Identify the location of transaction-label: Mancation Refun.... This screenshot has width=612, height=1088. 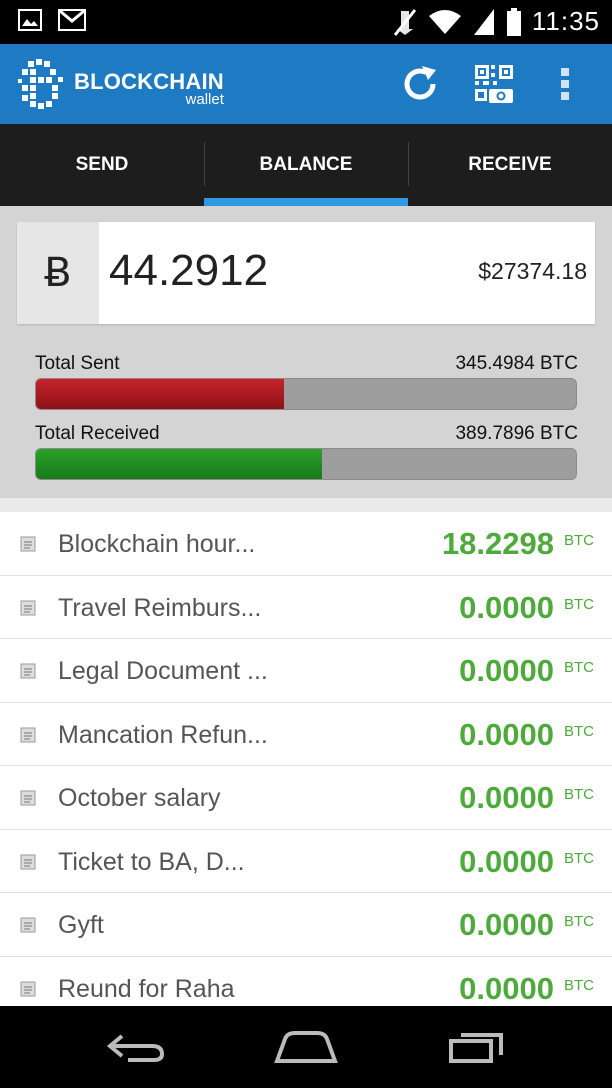
(163, 734).